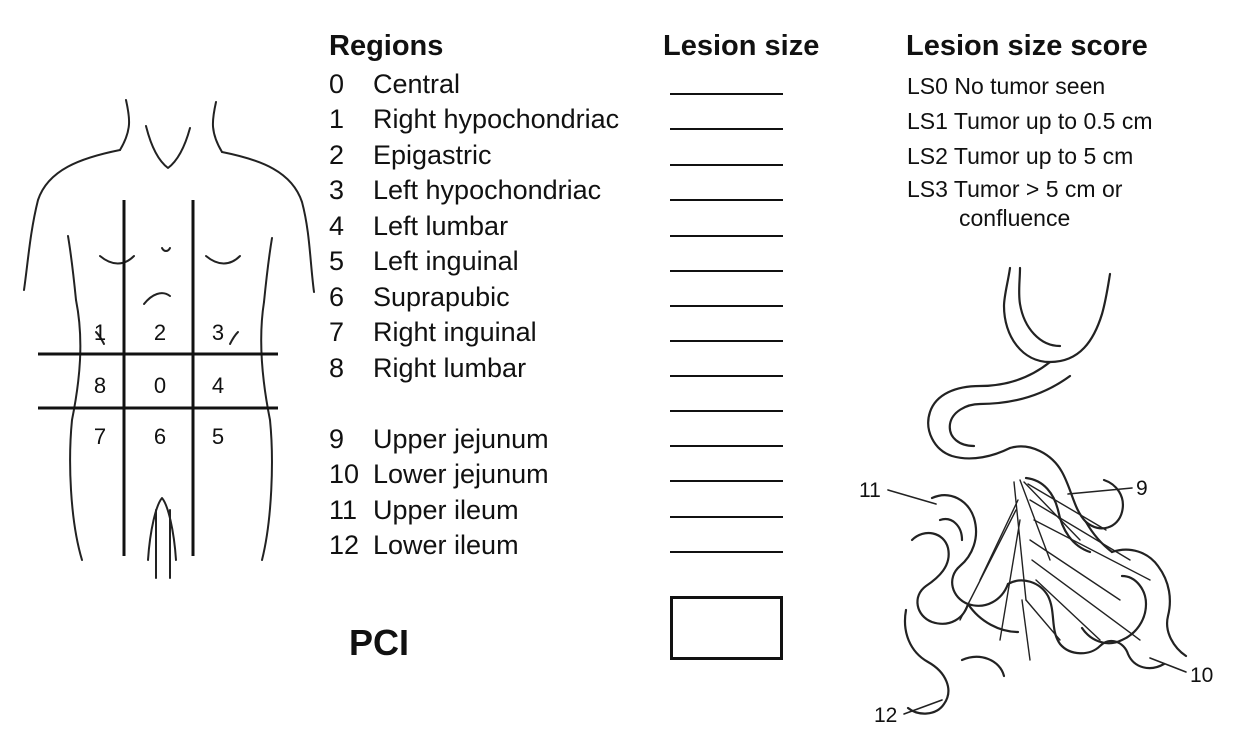  What do you see at coordinates (1142, 488) in the screenshot?
I see `intestine-label-9: 9` at bounding box center [1142, 488].